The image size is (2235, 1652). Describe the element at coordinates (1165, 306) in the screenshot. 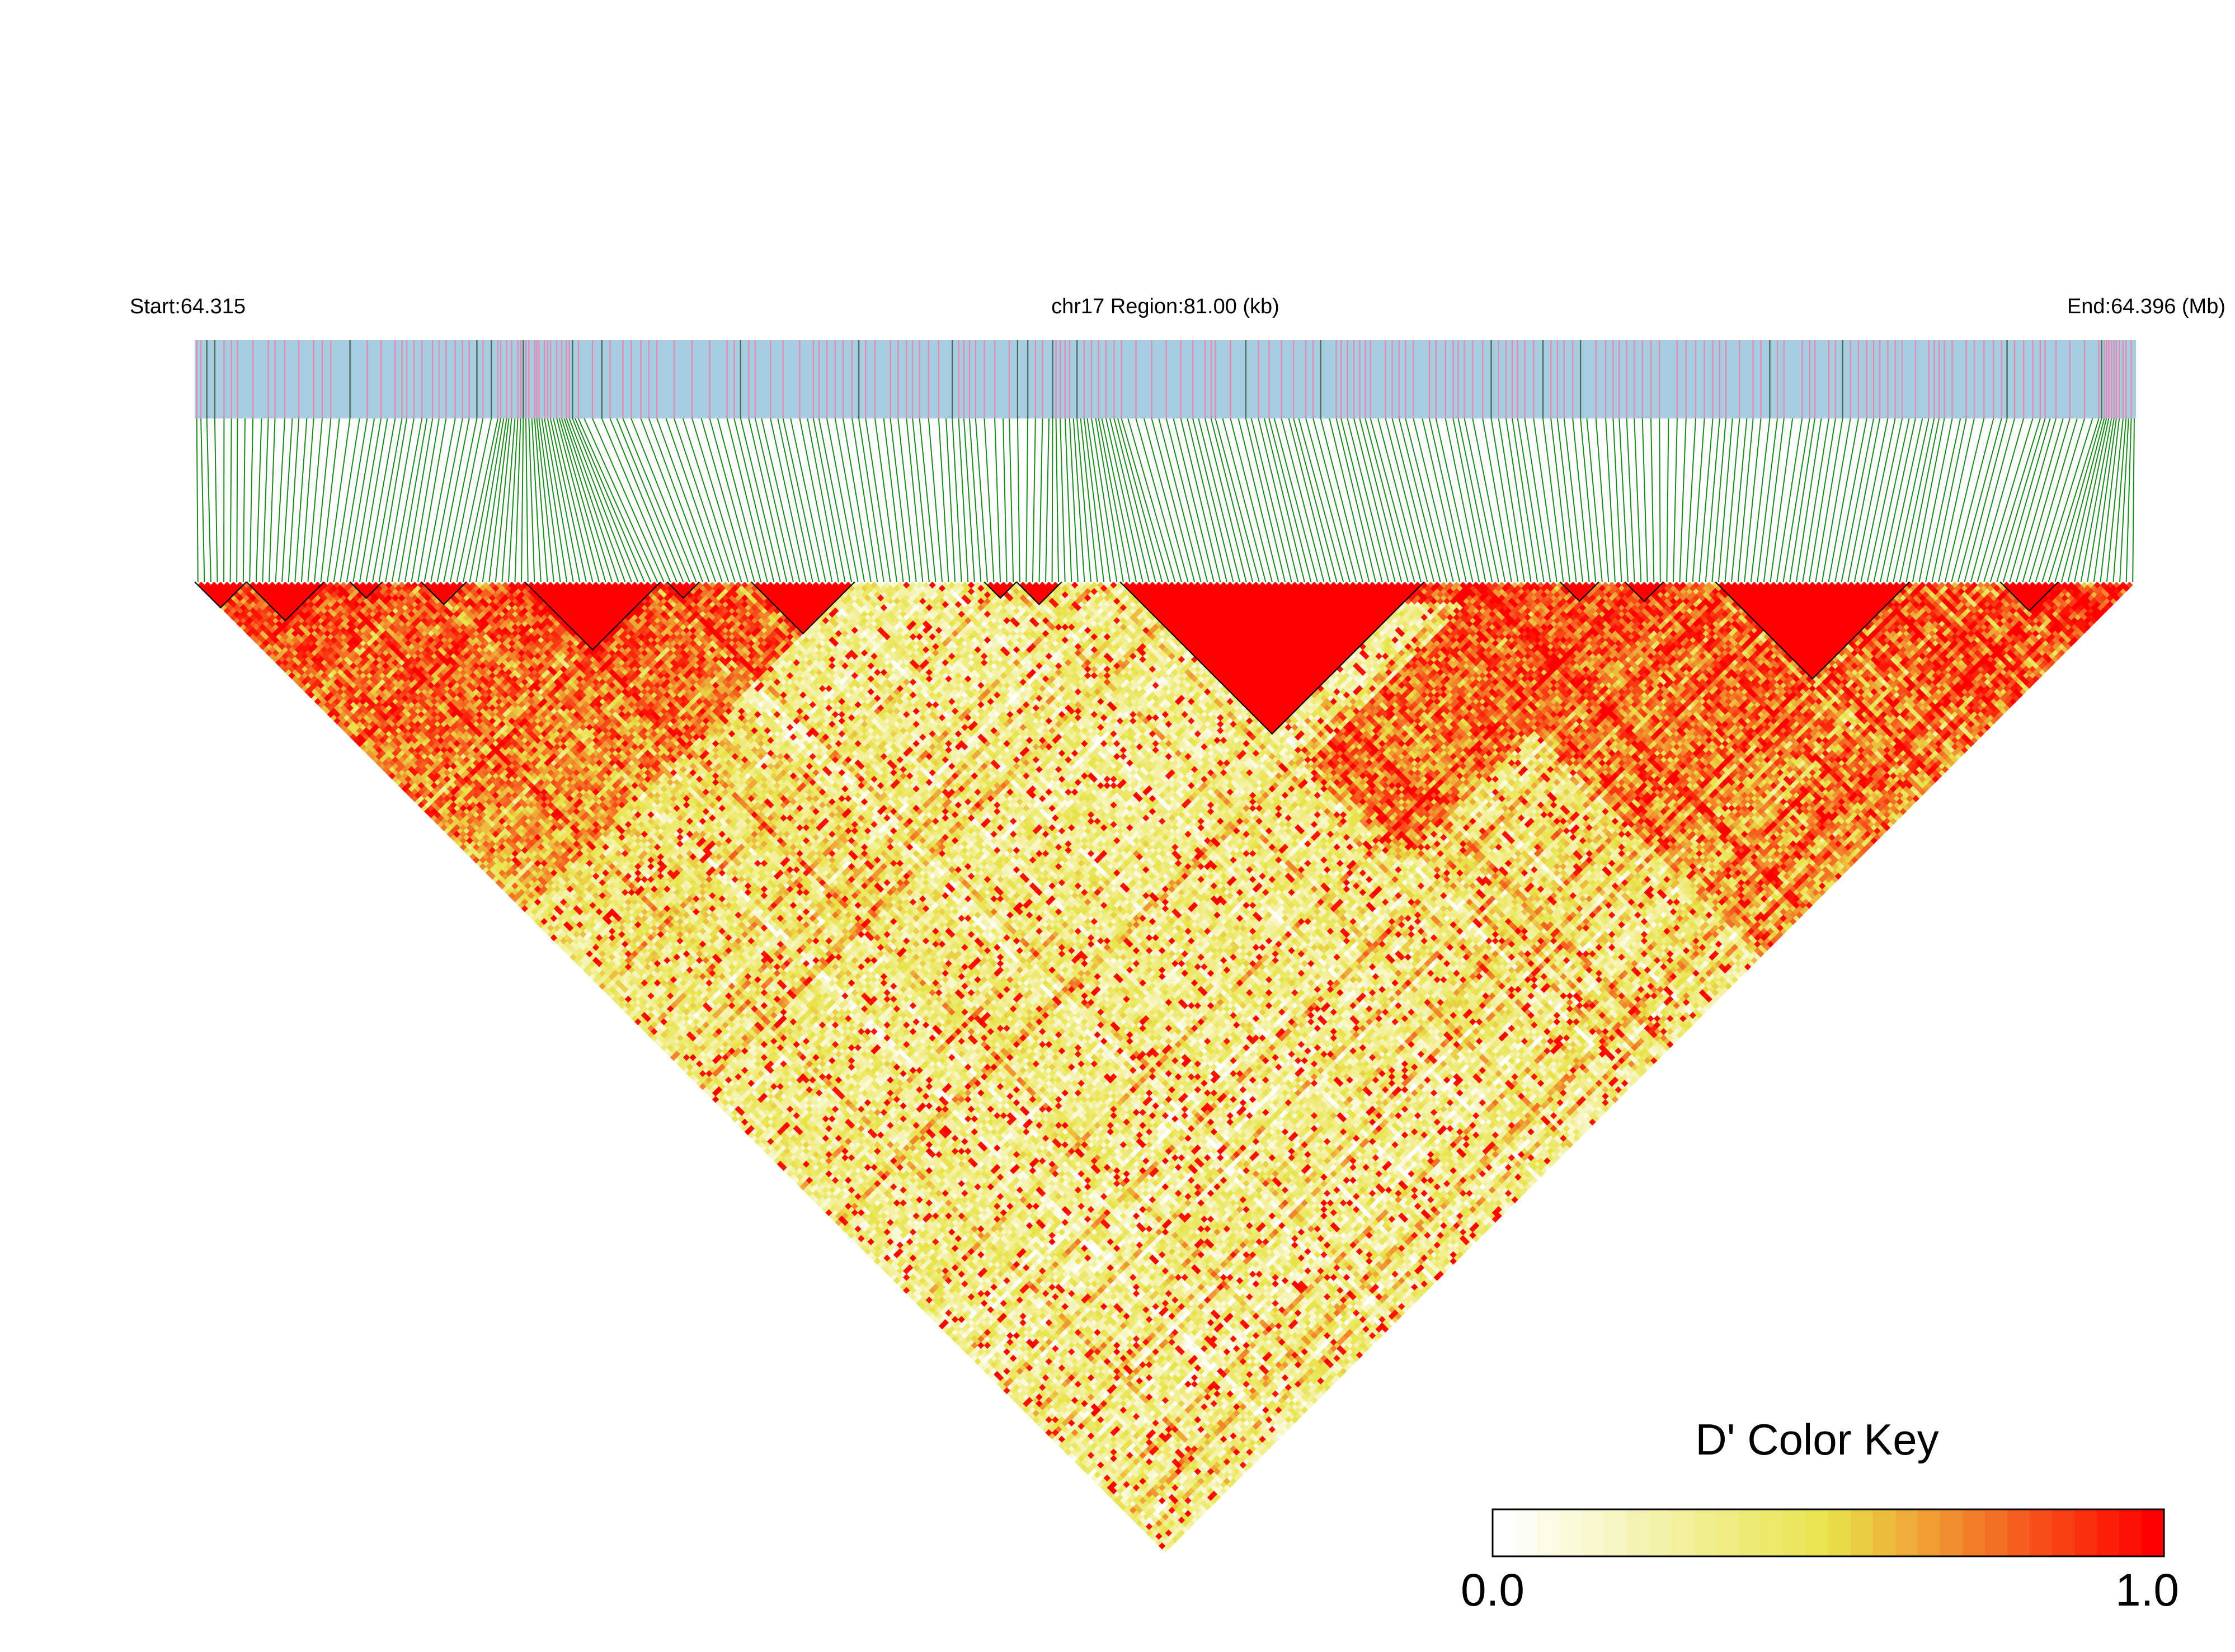

I see `region-title-label: chr17 Region:81.00 (kb)` at that location.